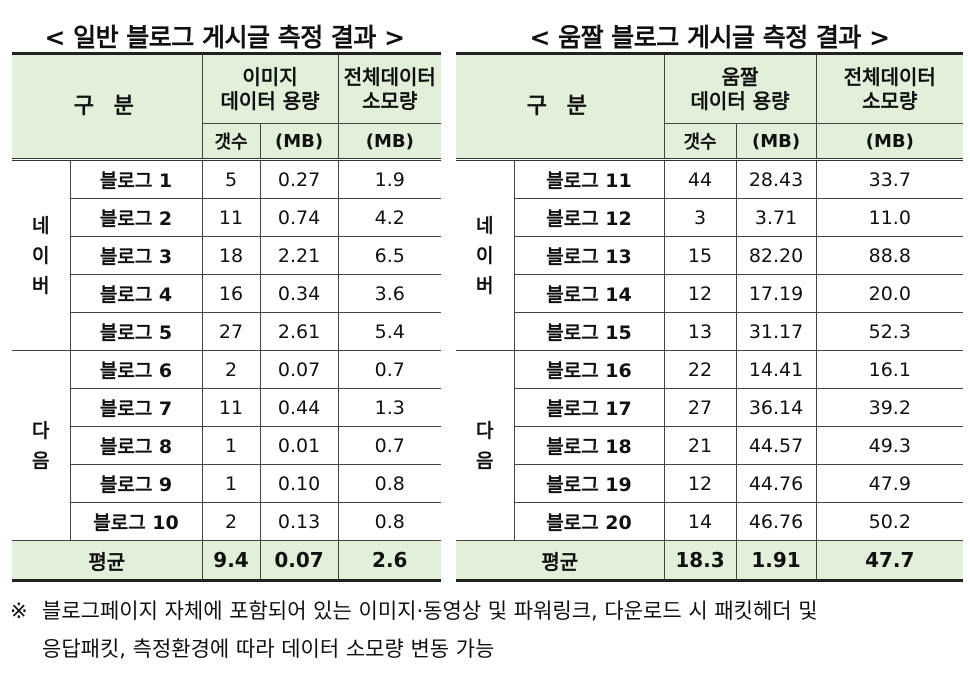 This screenshot has height=680, width=970. I want to click on blog-name: 블로그 16, so click(589, 369).